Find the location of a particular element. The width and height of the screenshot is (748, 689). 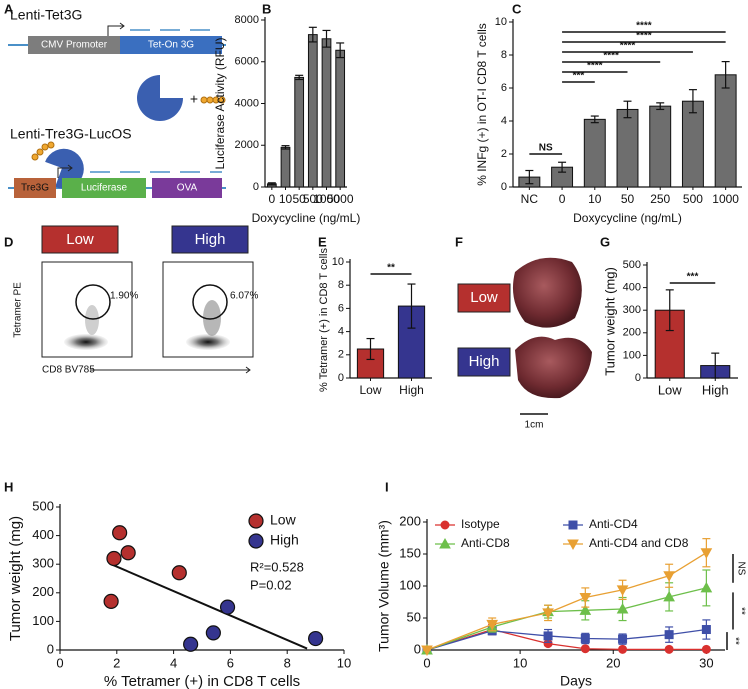

x-tick-label: 20 is located at coordinates (613, 662).